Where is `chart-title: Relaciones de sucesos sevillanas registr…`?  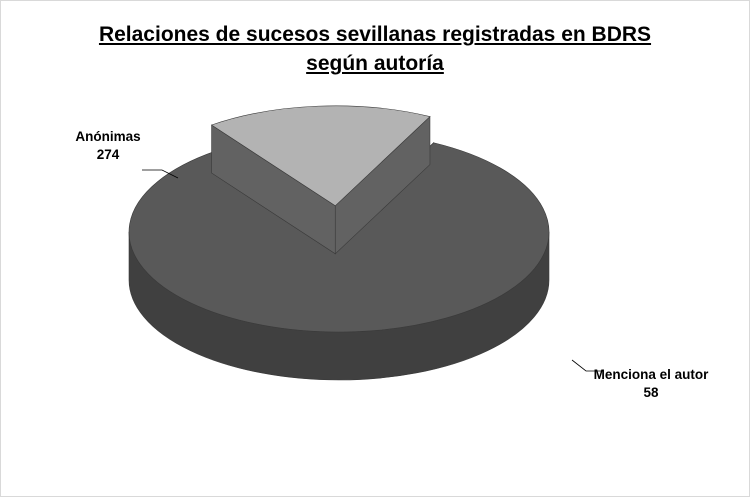
chart-title: Relaciones de sucesos sevillanas registr… is located at coordinates (375, 49).